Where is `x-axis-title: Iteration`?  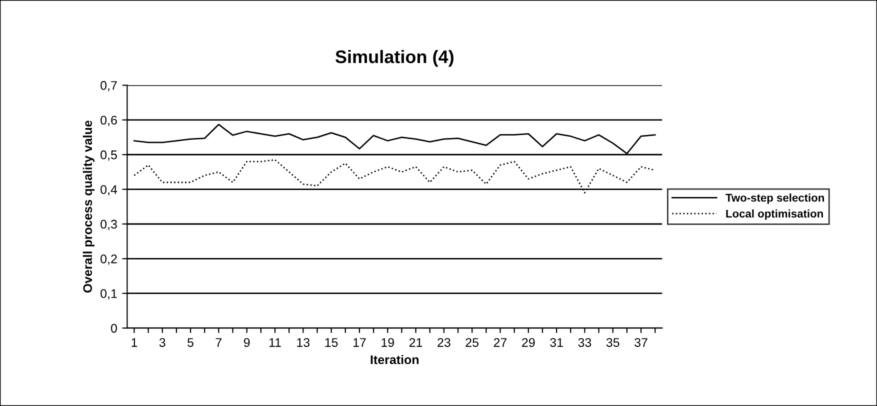 x-axis-title: Iteration is located at coordinates (394, 359).